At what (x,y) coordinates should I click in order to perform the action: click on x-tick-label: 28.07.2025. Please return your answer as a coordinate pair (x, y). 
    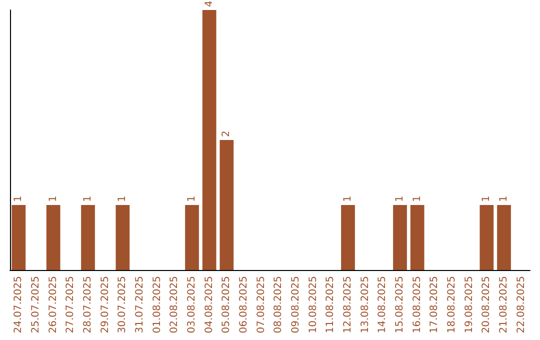
    Looking at the image, I should click on (88, 305).